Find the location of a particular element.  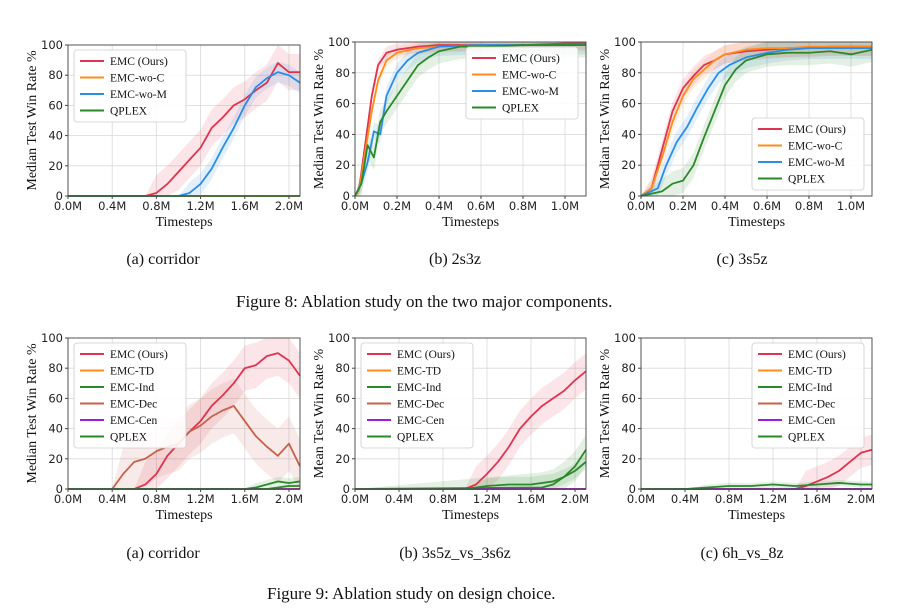

band-emc-ind is located at coordinates (470, 461).